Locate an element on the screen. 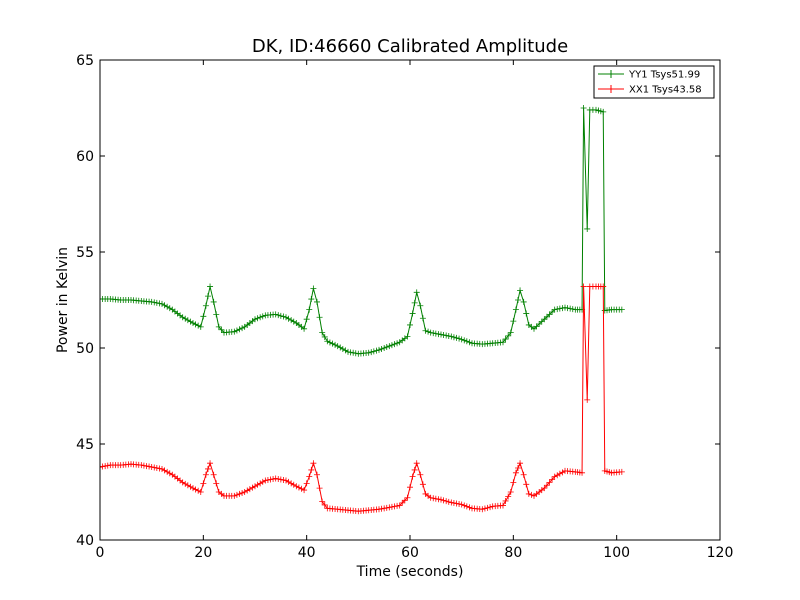 This screenshot has height=600, width=800. chart-title: DK, ID:46660 Calibrated Amplitude is located at coordinates (410, 46).